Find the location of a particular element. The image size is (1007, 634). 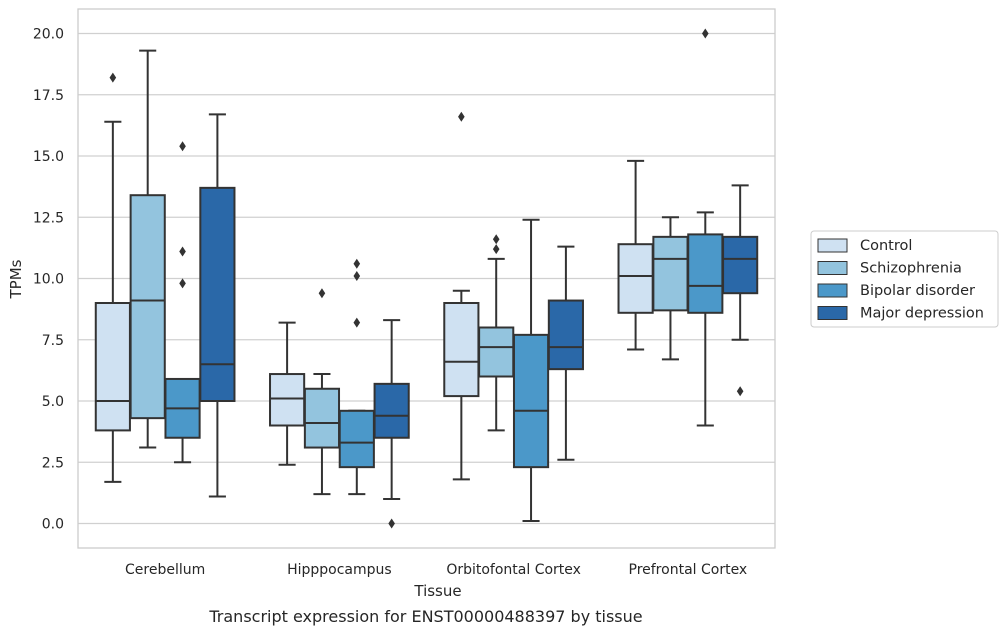

legend-item: Schizophrenia is located at coordinates (889, 269).